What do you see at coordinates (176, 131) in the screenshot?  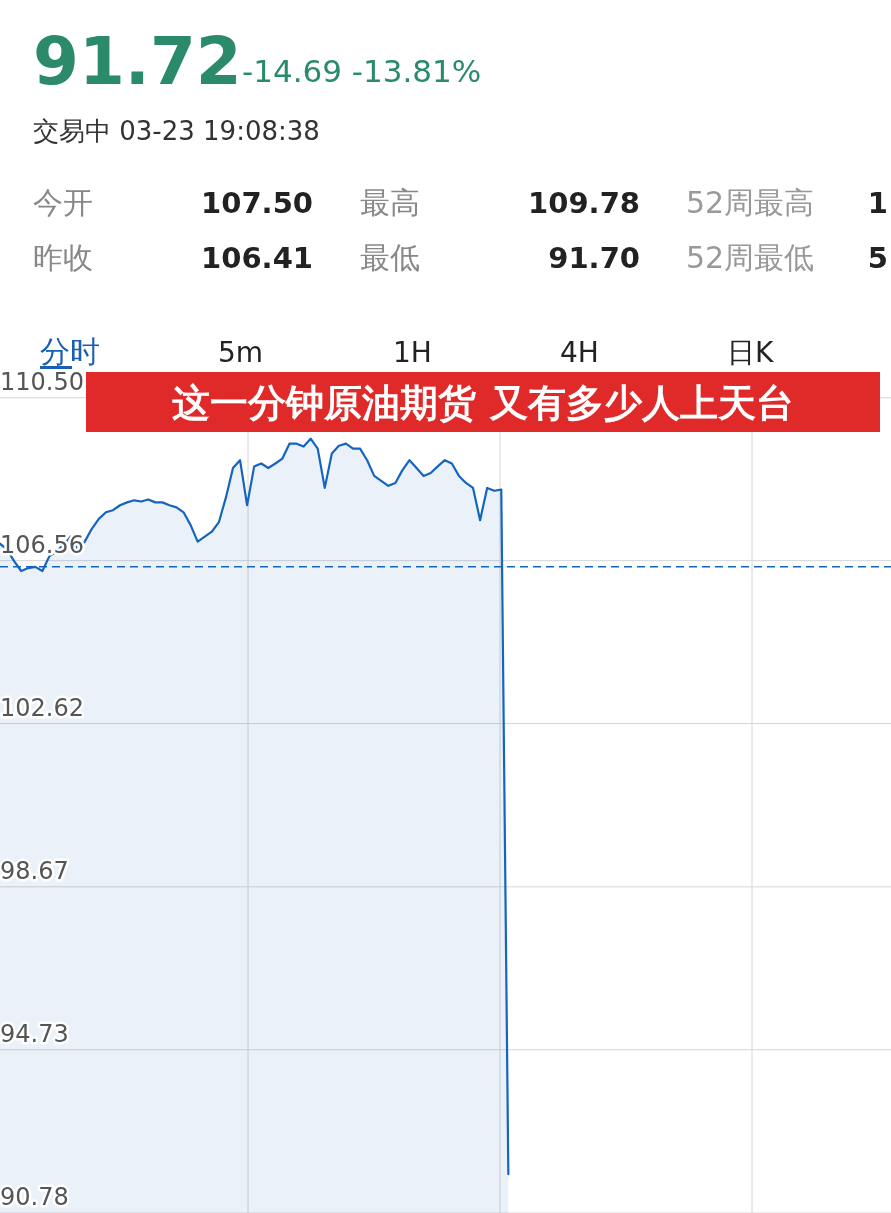 I see `text: 交易中 03-23 19:08:38` at bounding box center [176, 131].